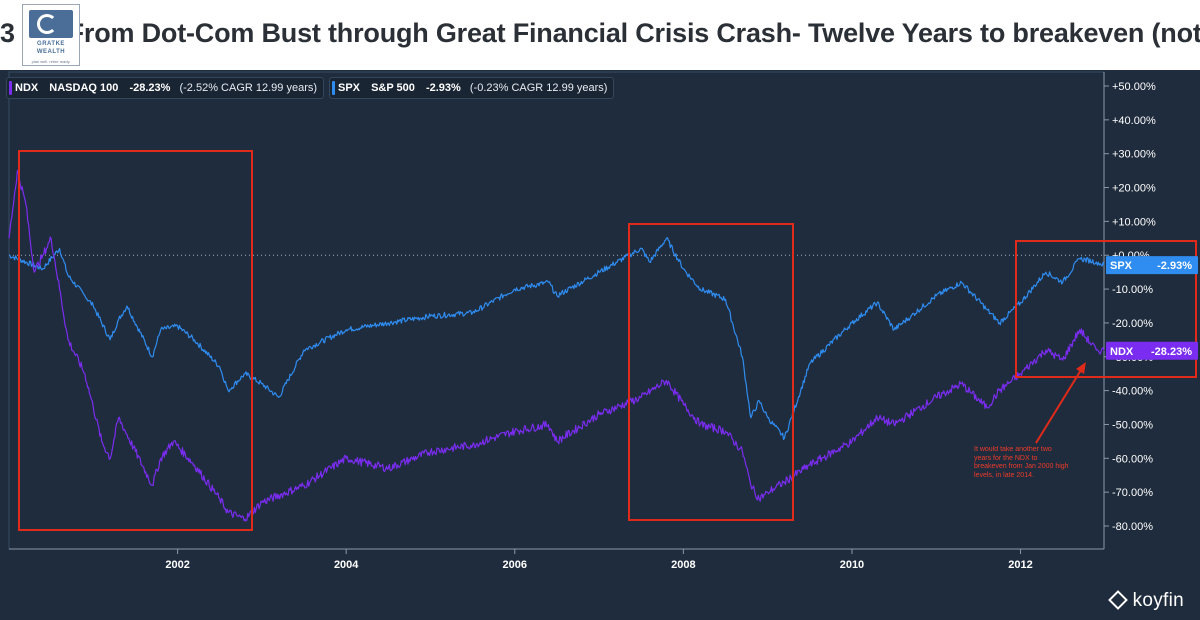 The width and height of the screenshot is (1200, 620). What do you see at coordinates (333, 88) in the screenshot?
I see `legend-spx-swatch` at bounding box center [333, 88].